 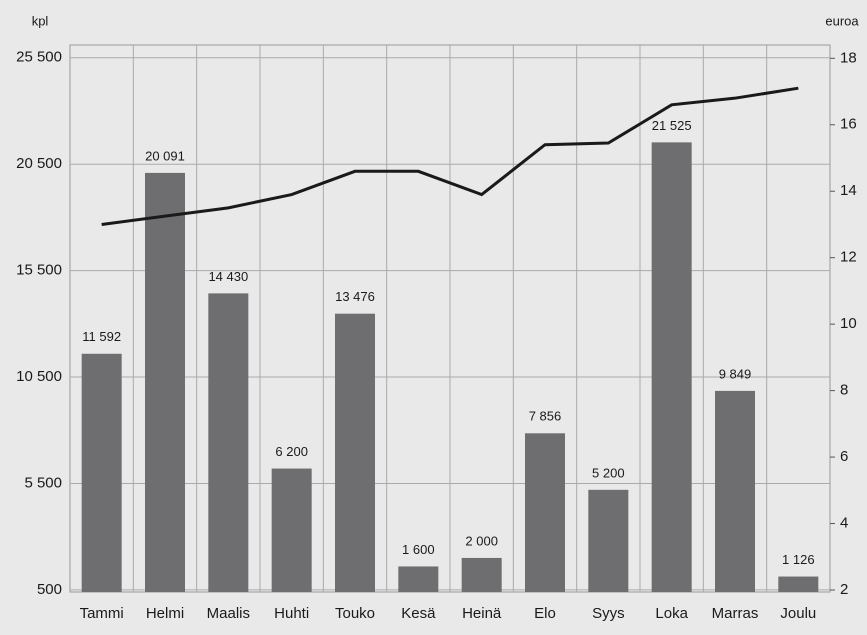 What do you see at coordinates (43, 482) in the screenshot?
I see `y-tick-label: 5 500` at bounding box center [43, 482].